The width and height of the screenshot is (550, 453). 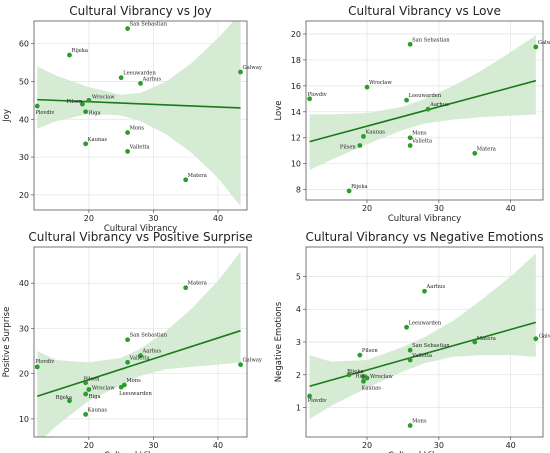 I want to click on point-label-galway: Galway, so click(x=544, y=43).